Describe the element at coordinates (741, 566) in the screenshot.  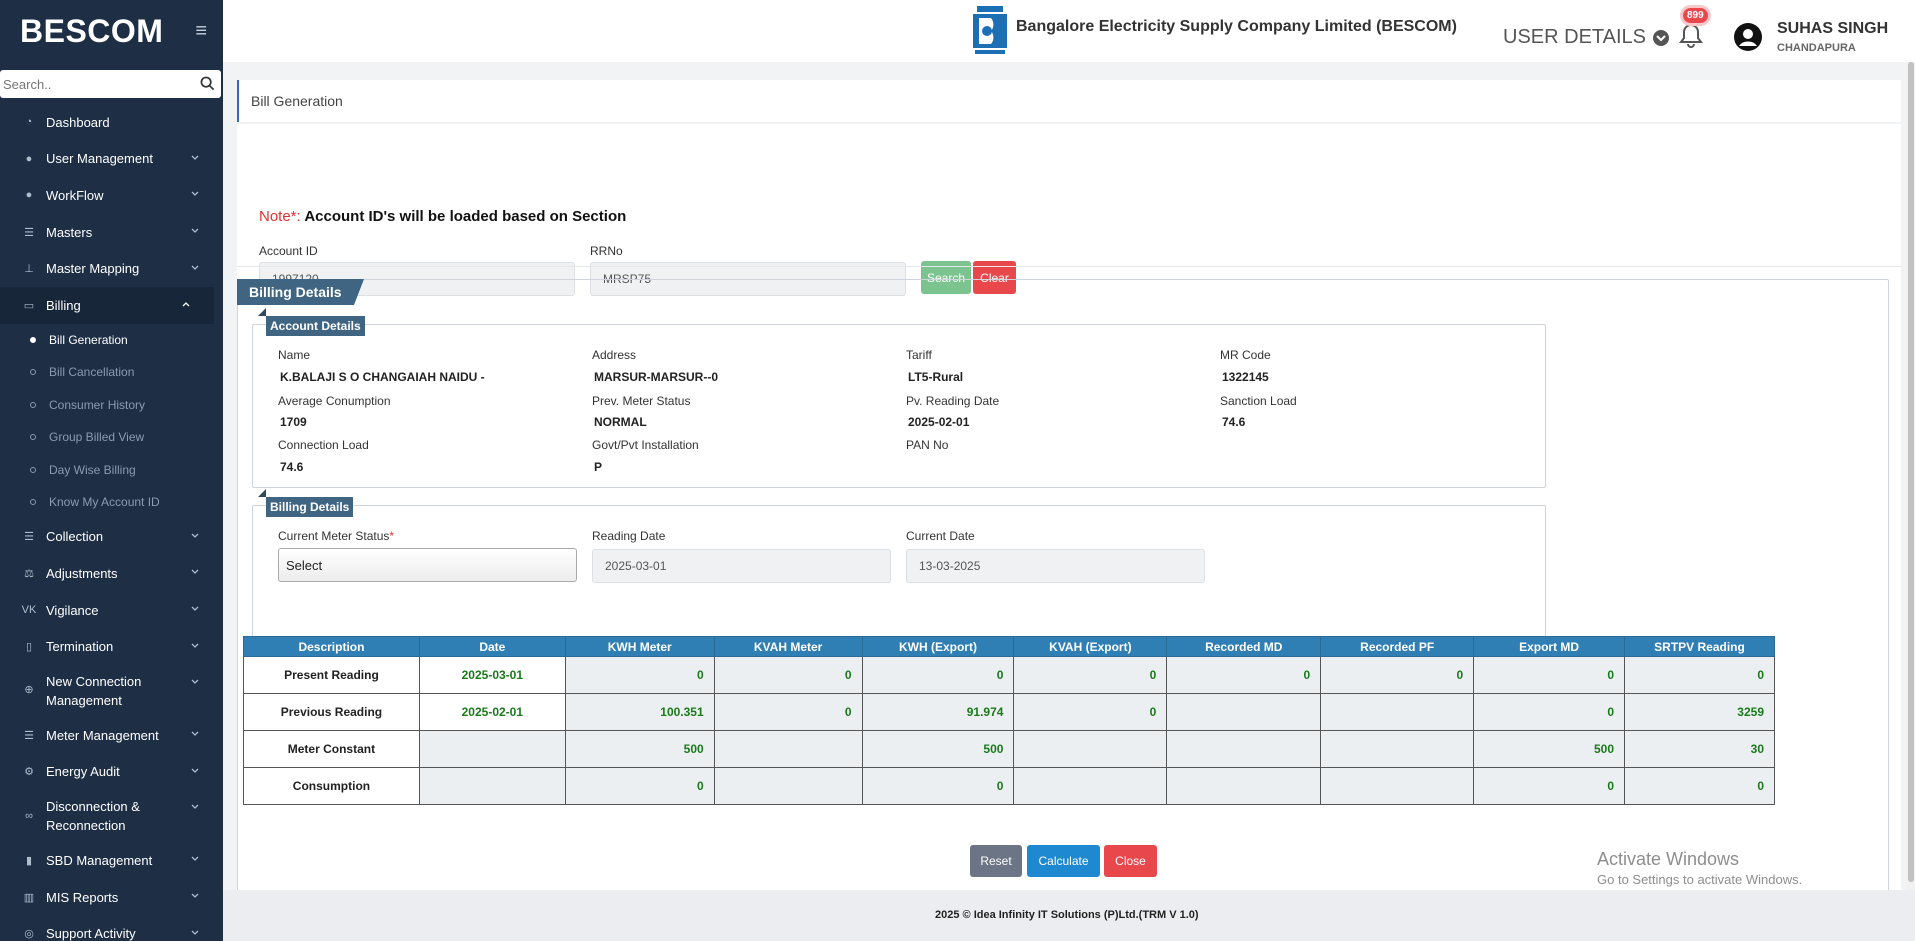
I see `reading-date-field: 2025-03-01` at that location.